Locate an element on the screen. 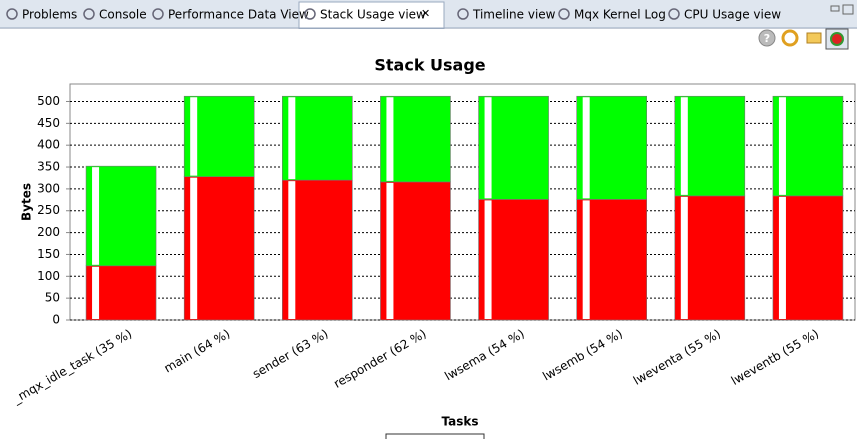 The height and width of the screenshot is (439, 857). tab-label: Timeline view is located at coordinates (514, 15).